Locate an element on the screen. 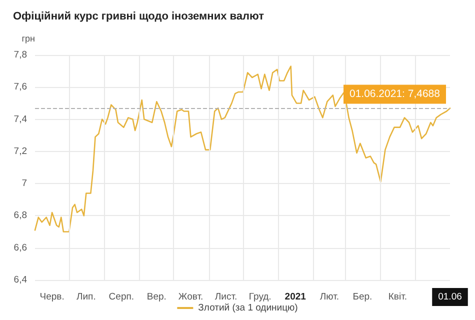 Image resolution: width=475 pixels, height=320 pixels. y-tick-label: 6,8 is located at coordinates (20, 216).